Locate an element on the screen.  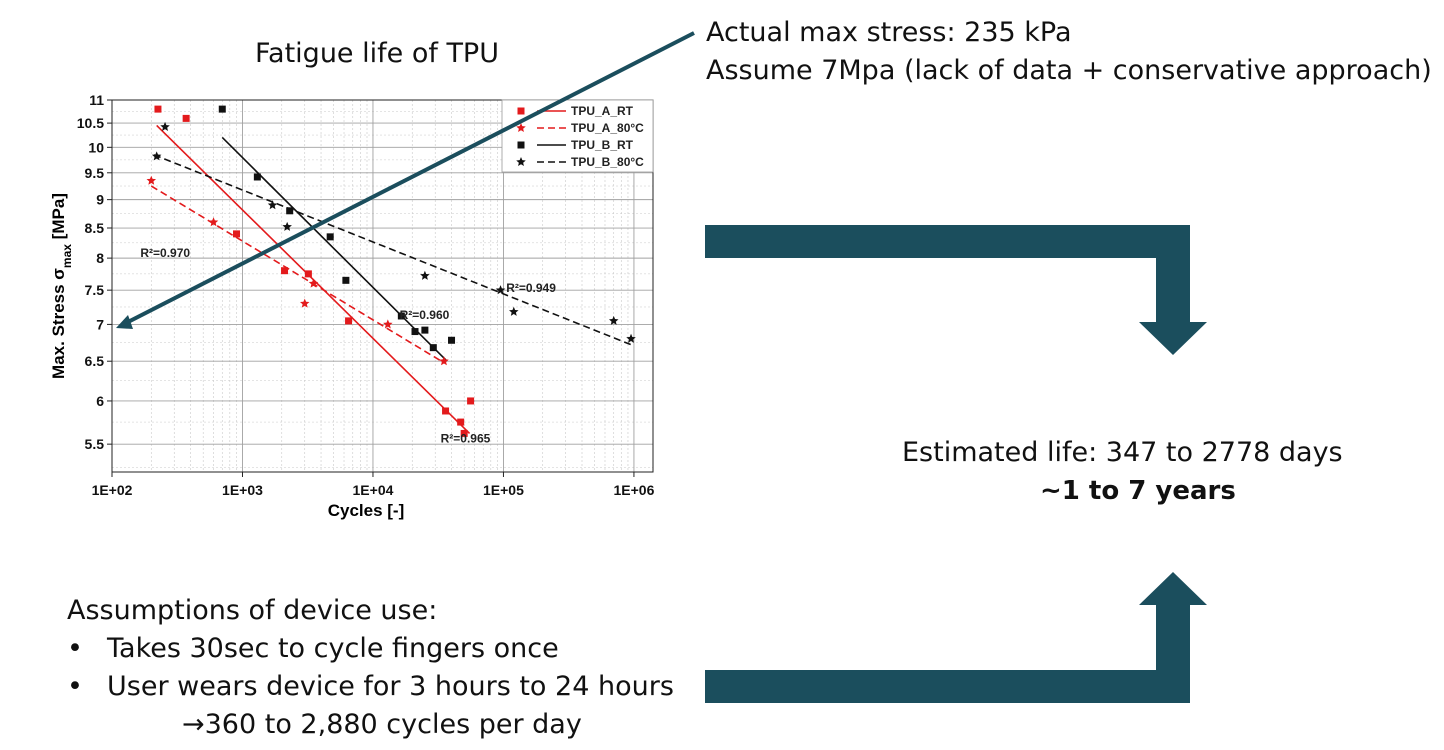
r2-label: R²=0.970 is located at coordinates (165, 253).